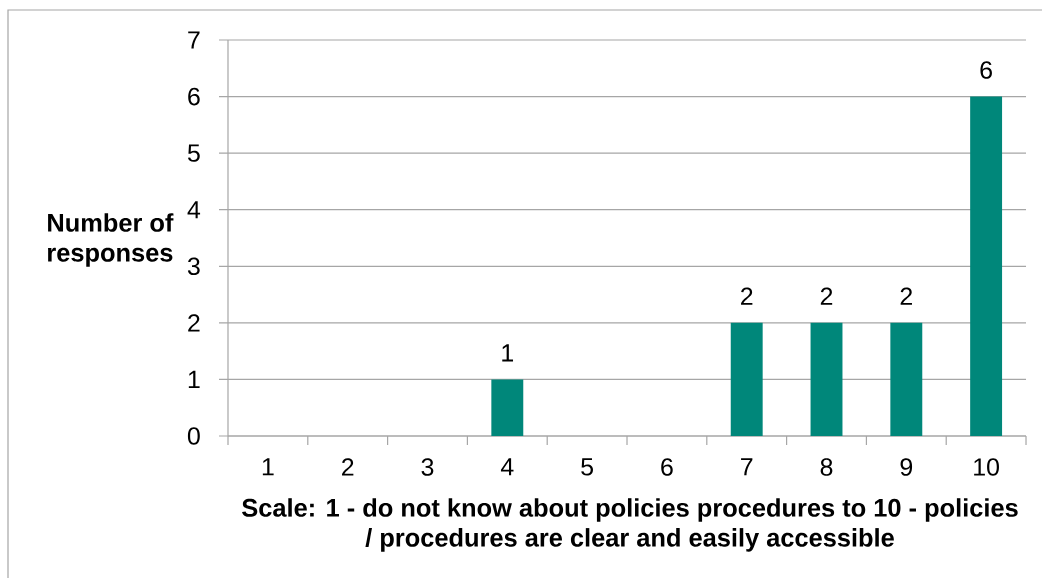 The height and width of the screenshot is (578, 1042). I want to click on y-tick-label: 2, so click(194, 323).